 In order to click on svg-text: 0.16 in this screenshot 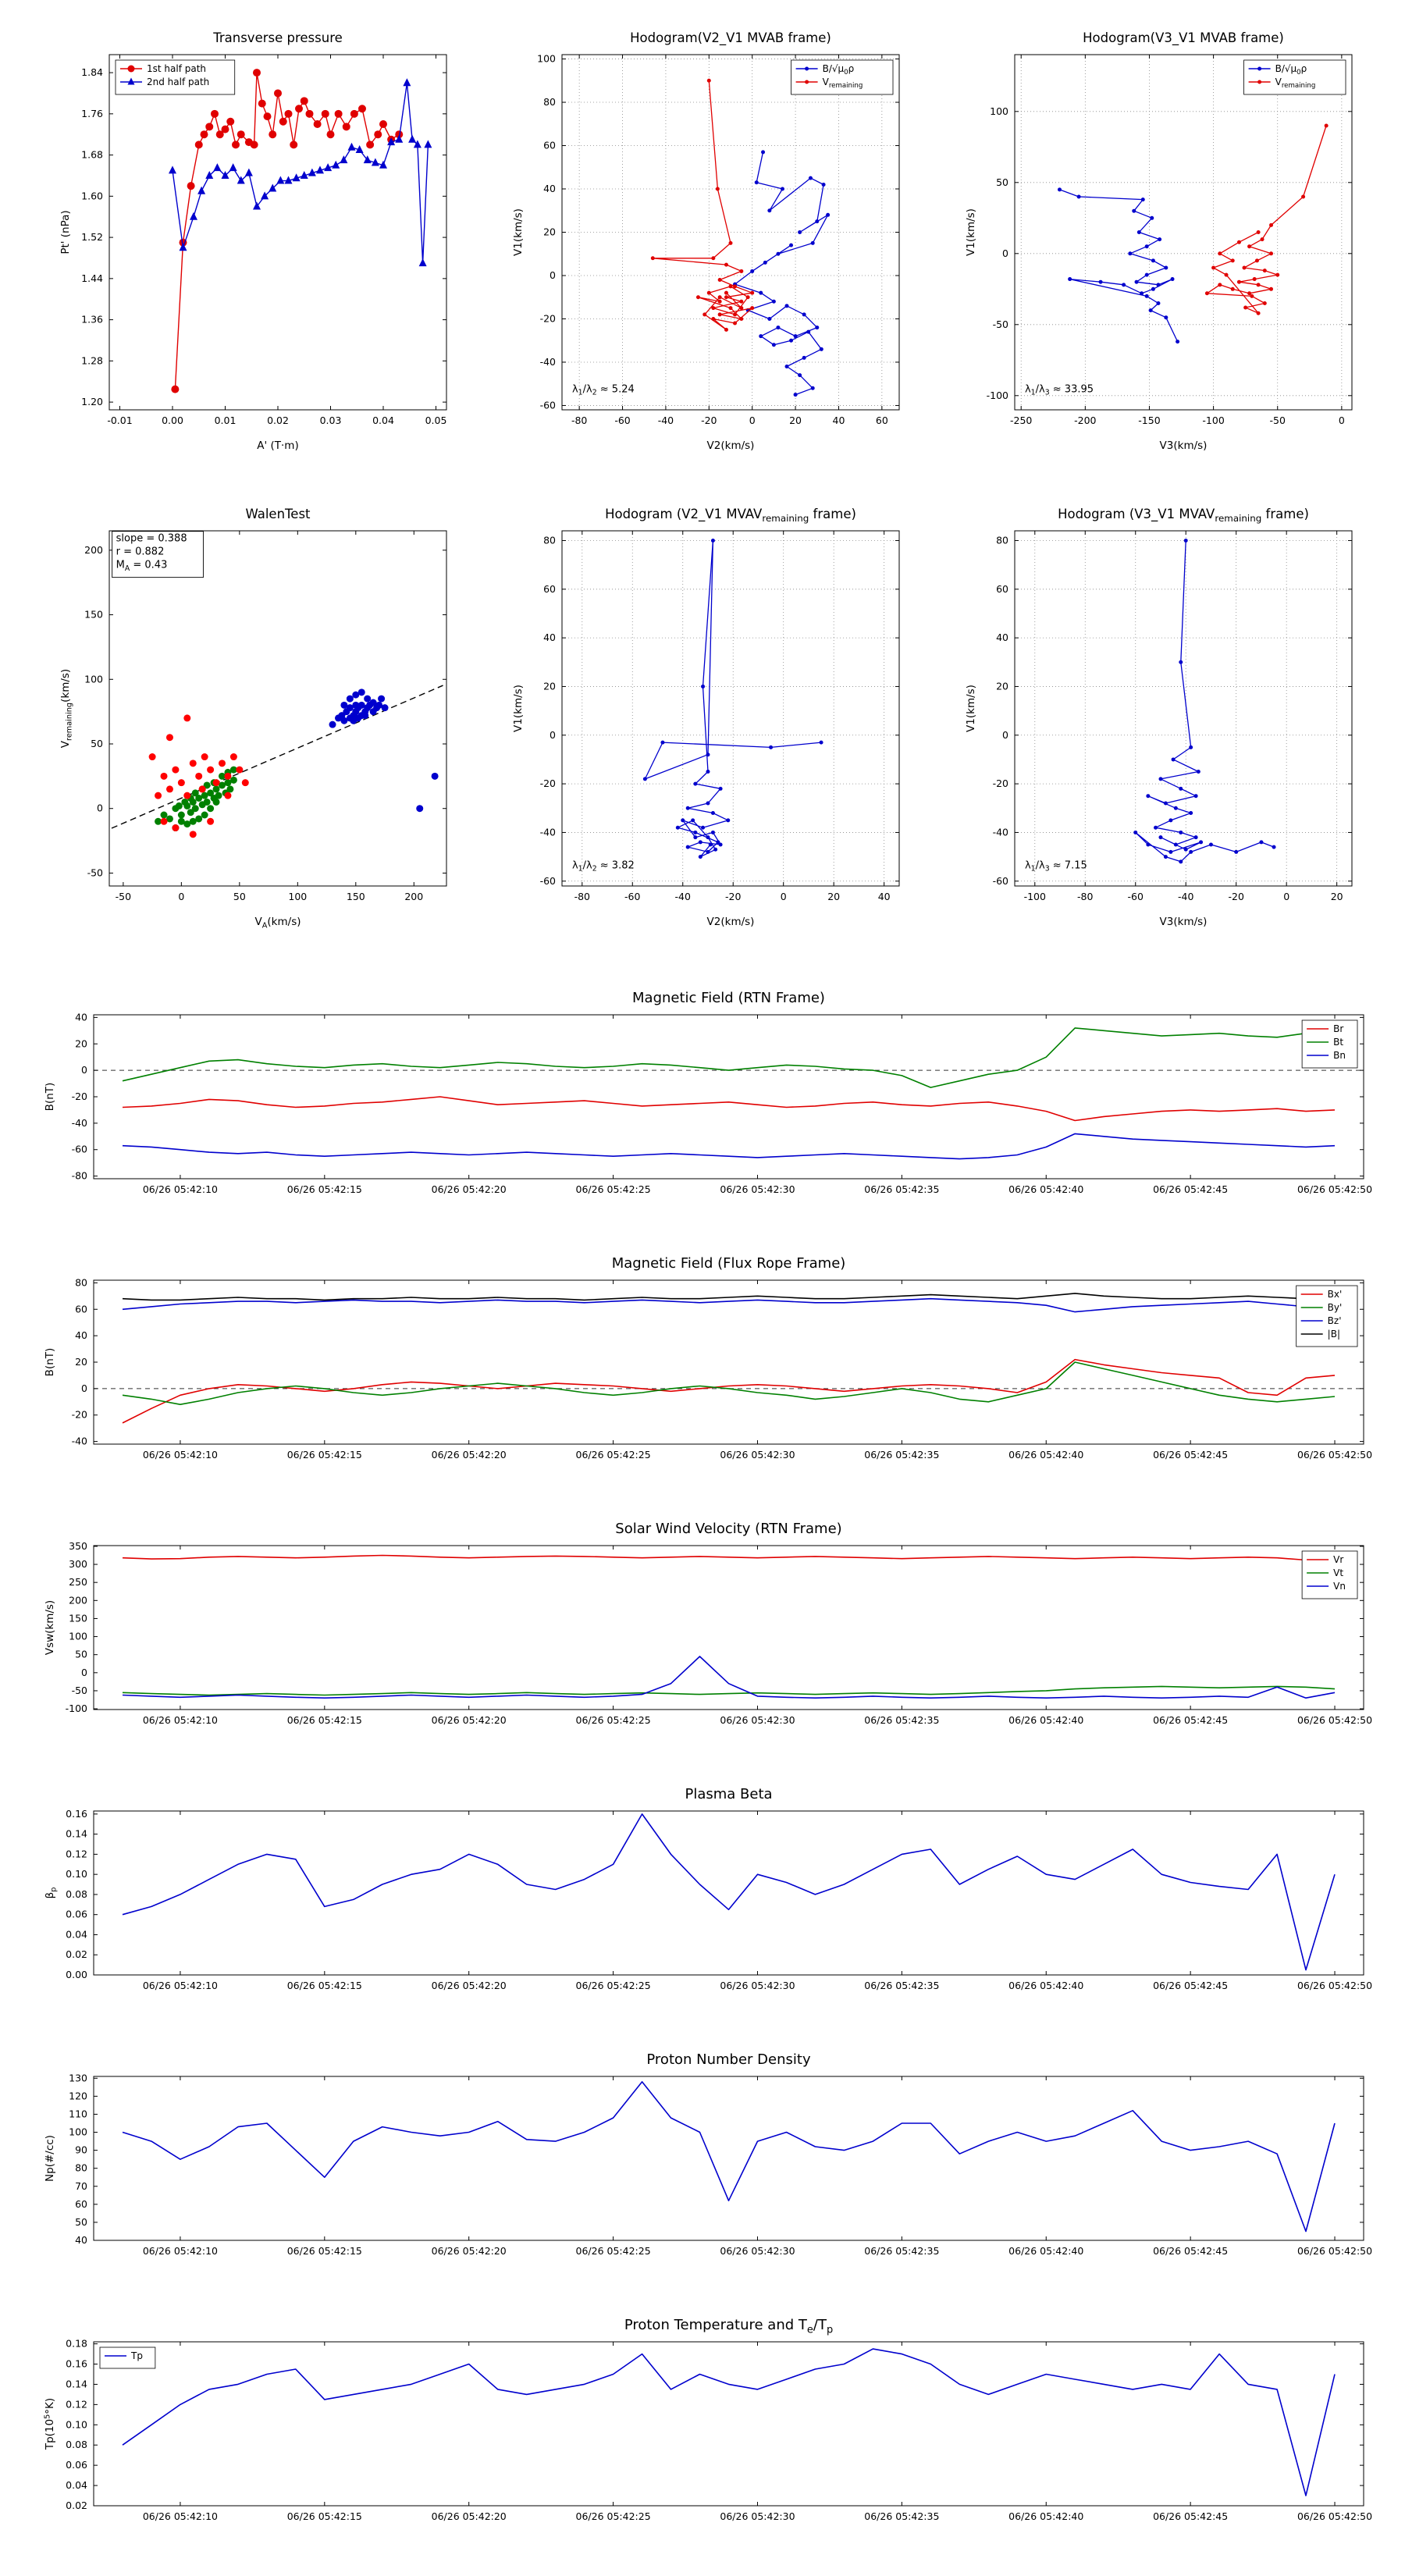, I will do `click(76, 1814)`.